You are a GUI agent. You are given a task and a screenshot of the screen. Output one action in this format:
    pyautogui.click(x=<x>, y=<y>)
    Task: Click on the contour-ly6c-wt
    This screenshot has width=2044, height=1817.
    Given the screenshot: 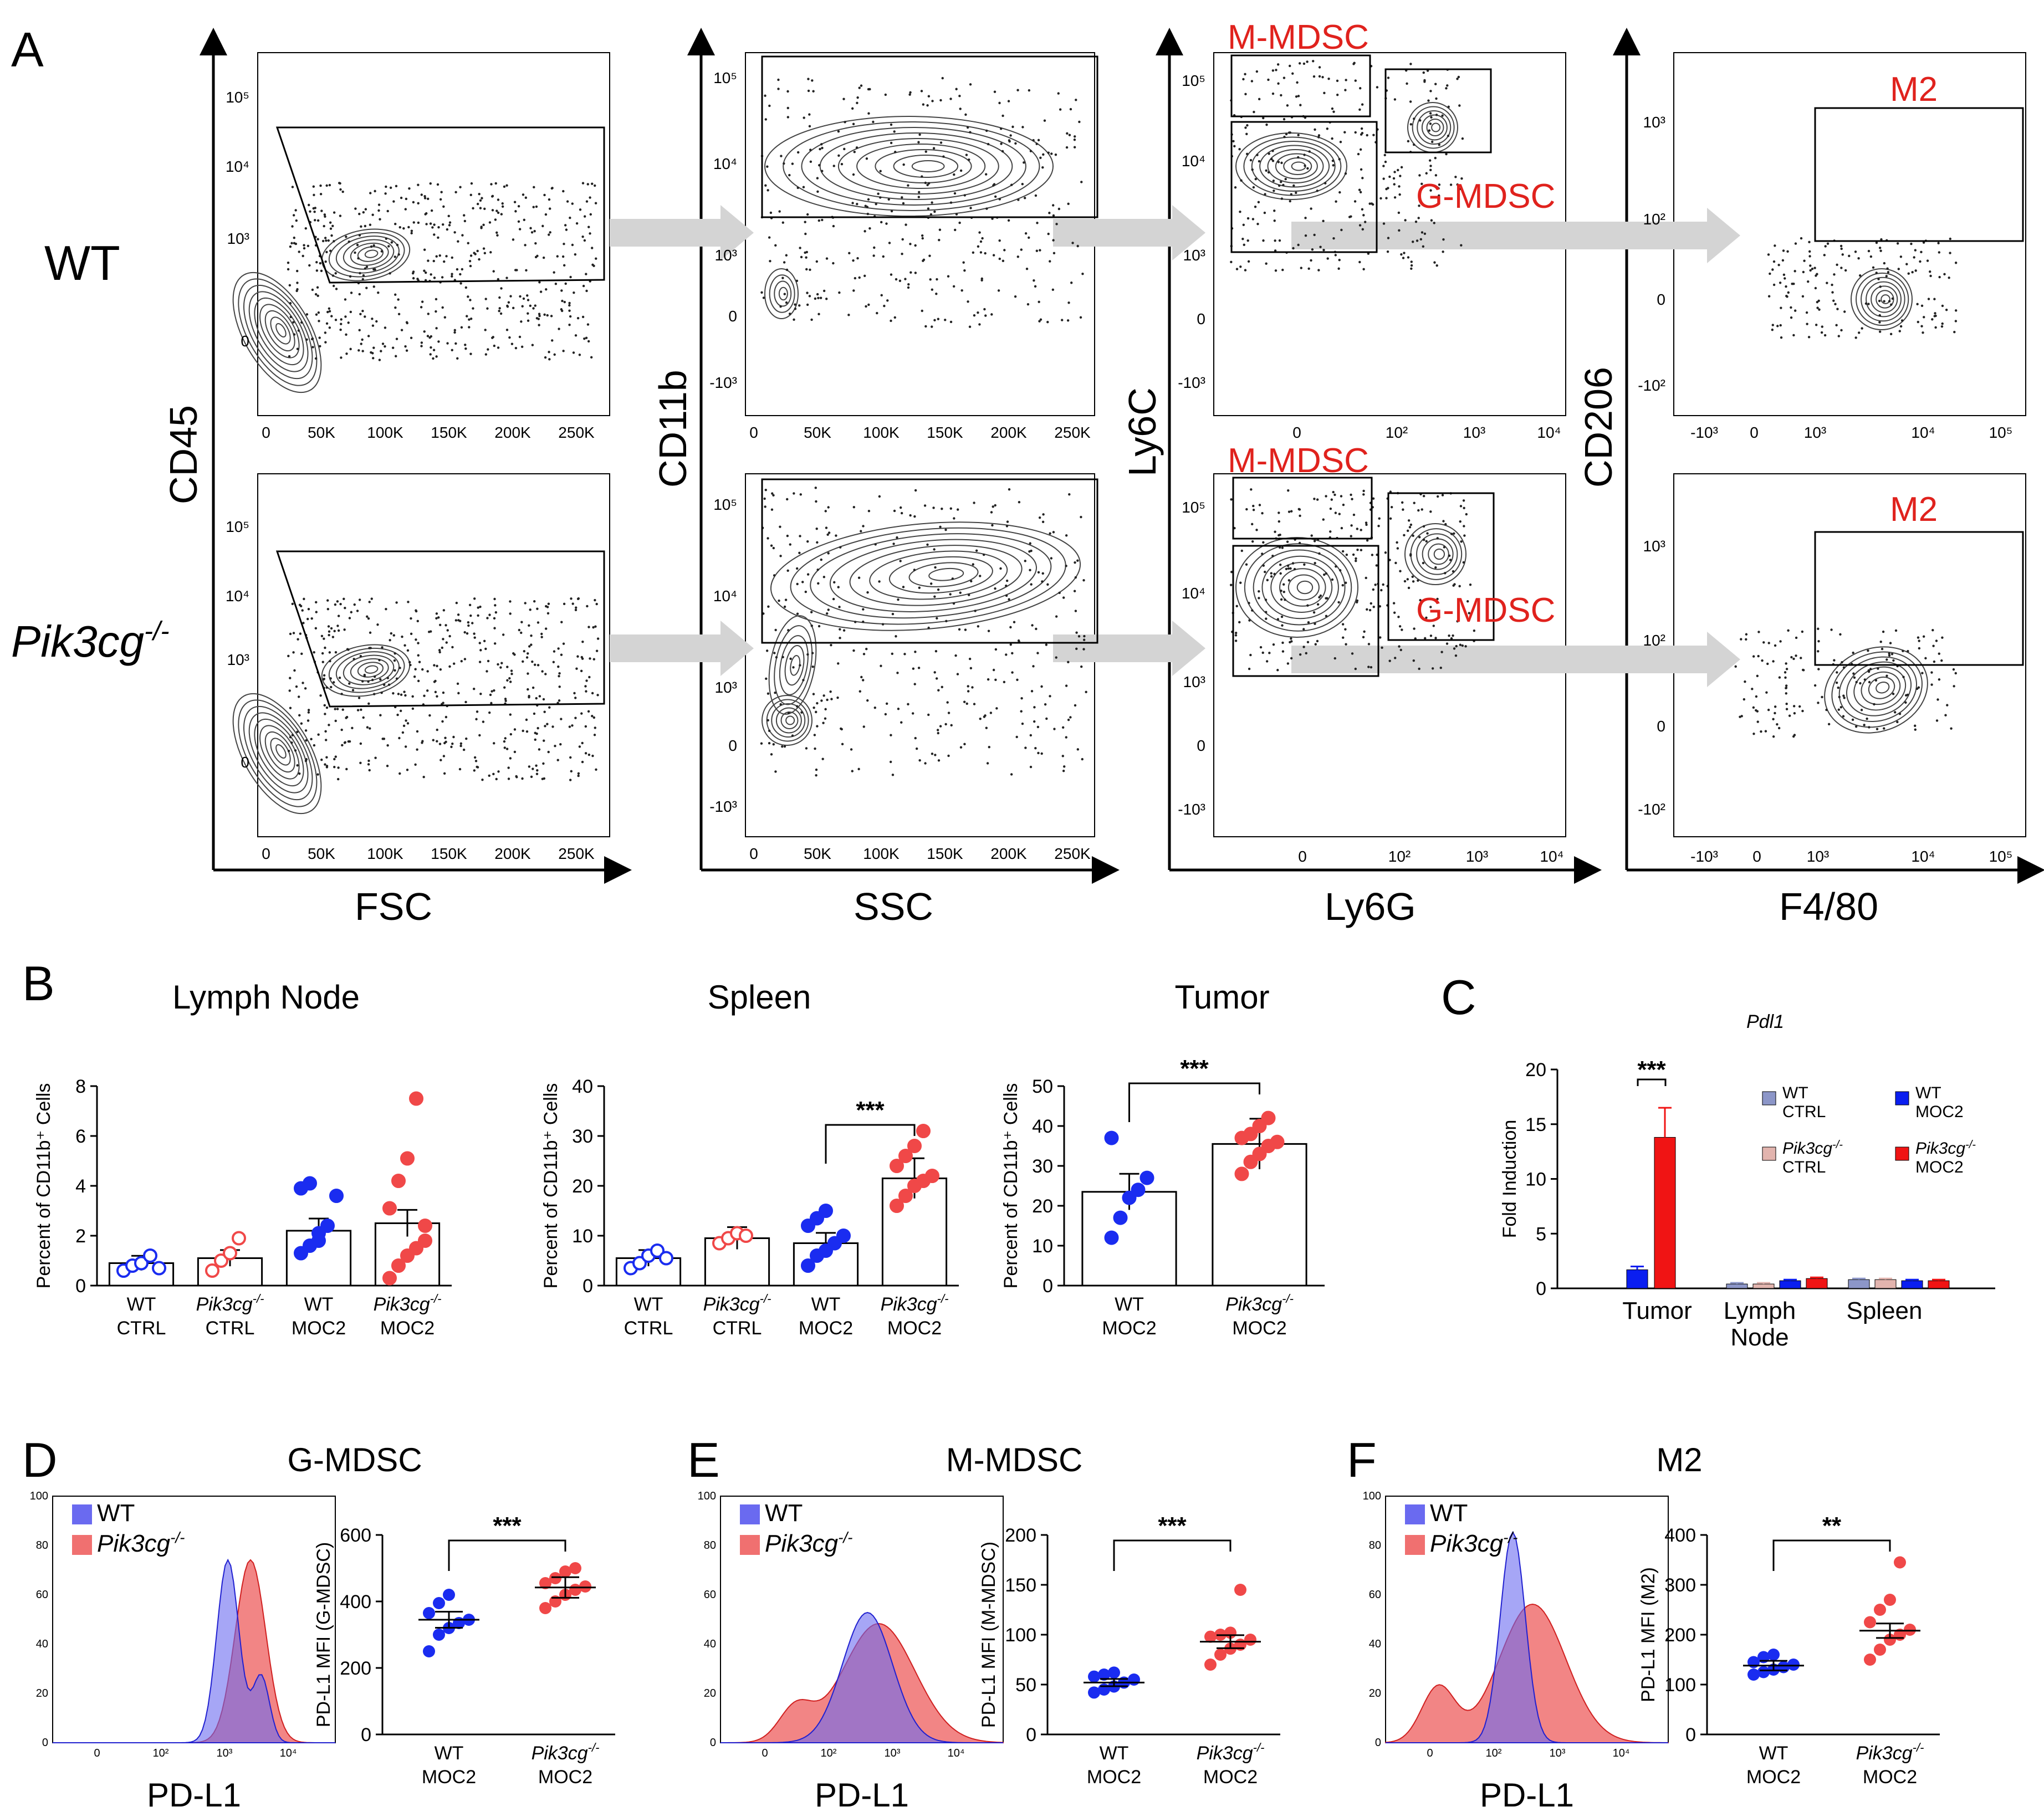 What is the action you would take?
    pyautogui.click(x=1295, y=166)
    